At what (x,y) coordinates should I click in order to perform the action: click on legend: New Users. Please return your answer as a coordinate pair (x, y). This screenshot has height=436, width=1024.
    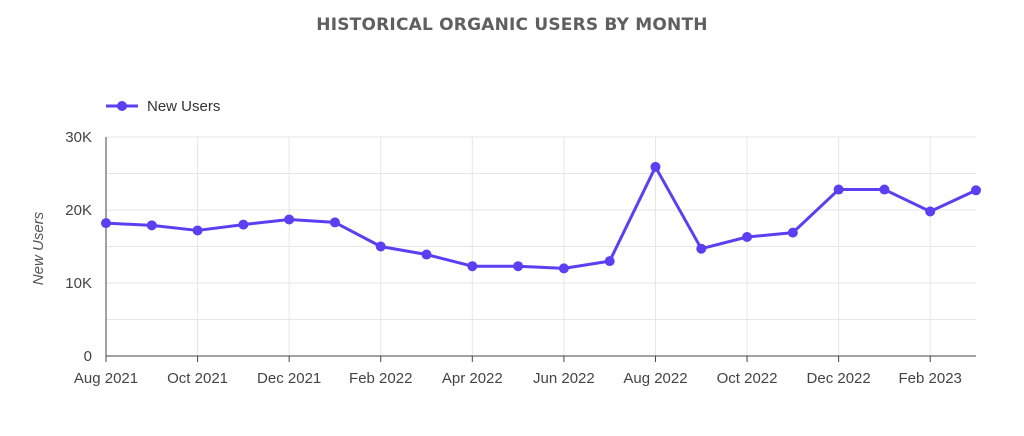
    Looking at the image, I should click on (163, 106).